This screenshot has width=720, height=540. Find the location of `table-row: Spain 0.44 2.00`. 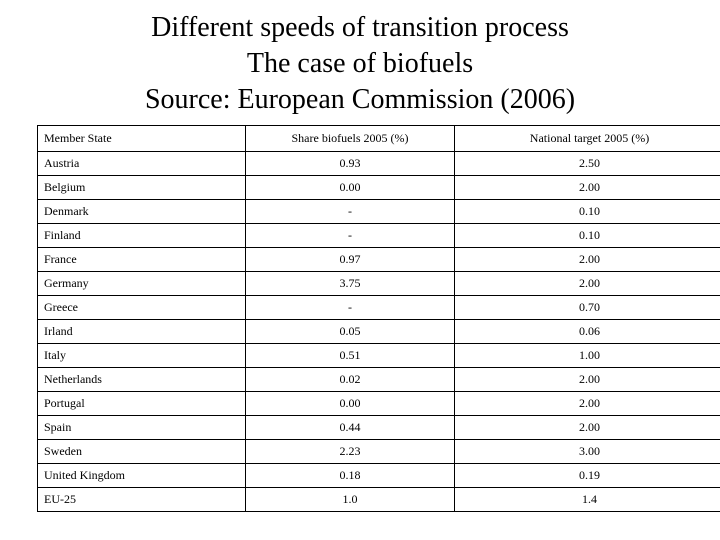

table-row: Spain 0.44 2.00 is located at coordinates (378, 427).